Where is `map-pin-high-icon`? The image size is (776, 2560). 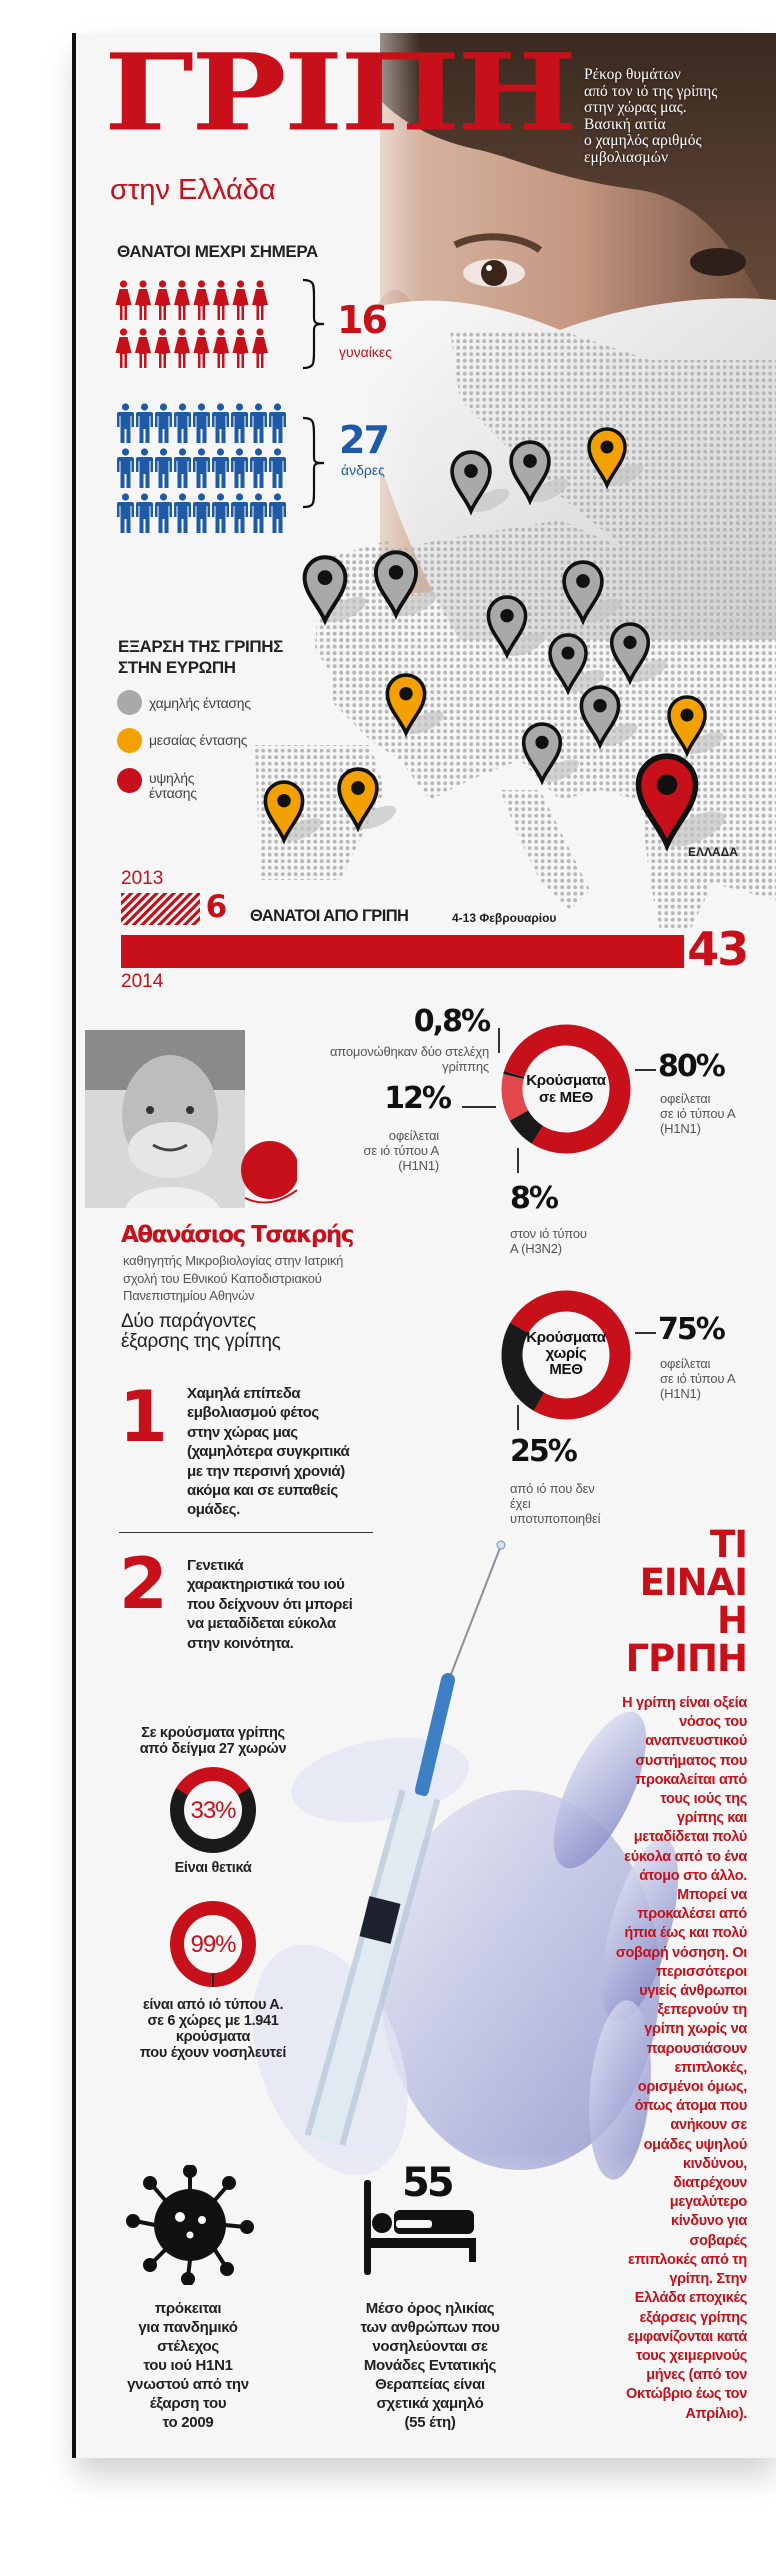 map-pin-high-icon is located at coordinates (680, 802).